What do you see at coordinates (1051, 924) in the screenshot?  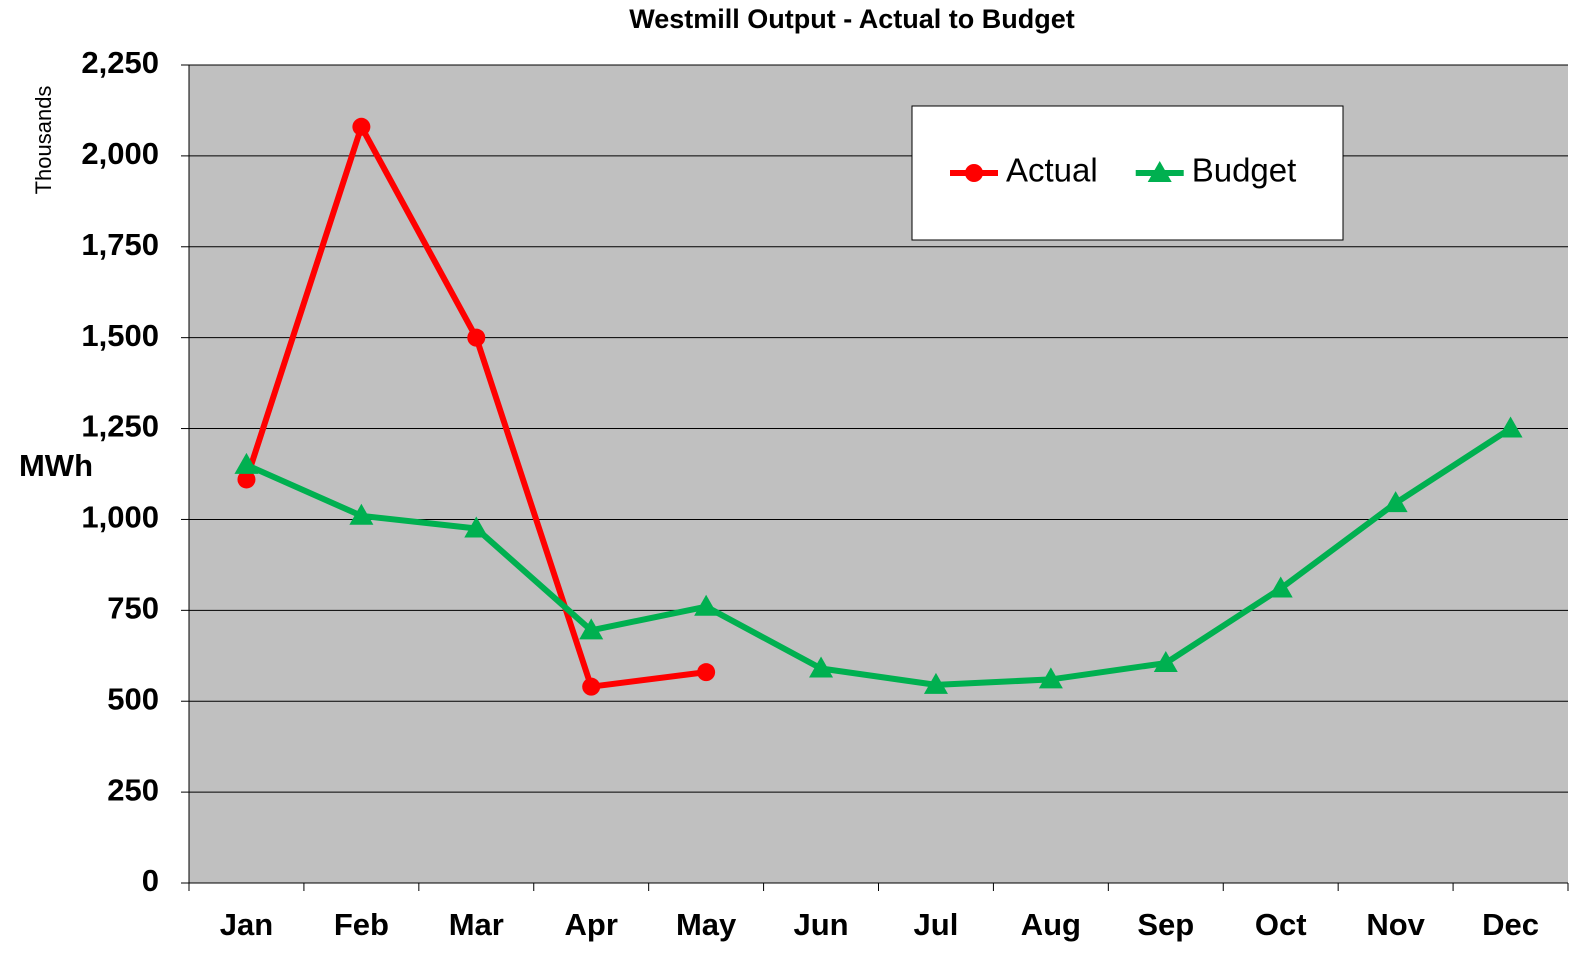 I see `x-tick-label: Aug` at bounding box center [1051, 924].